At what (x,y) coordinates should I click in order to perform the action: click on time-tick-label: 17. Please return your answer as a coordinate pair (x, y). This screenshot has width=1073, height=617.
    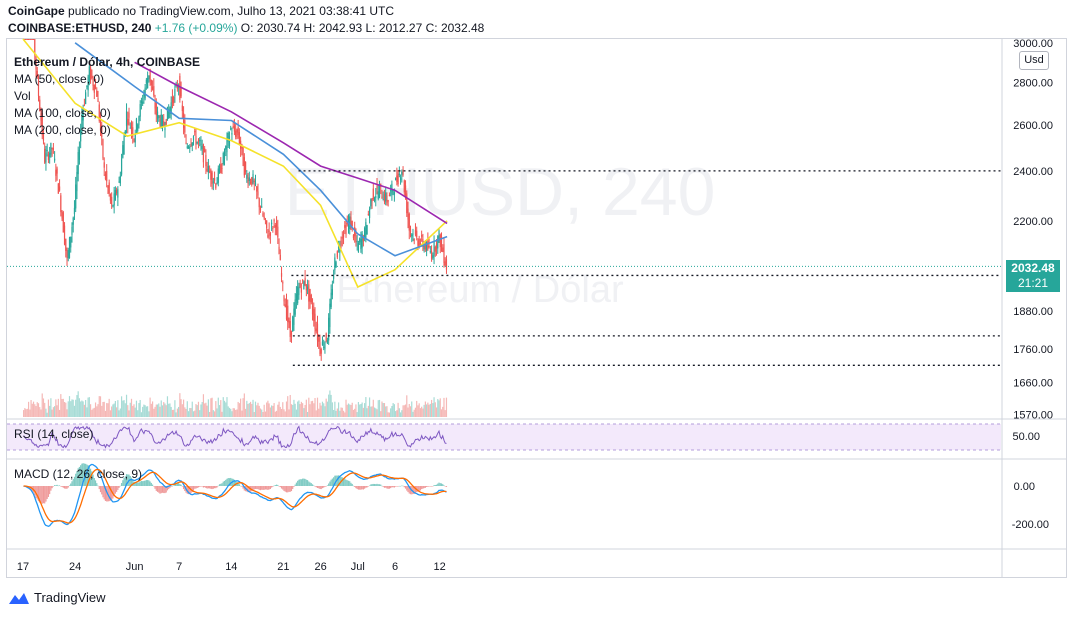
    Looking at the image, I should click on (23, 567).